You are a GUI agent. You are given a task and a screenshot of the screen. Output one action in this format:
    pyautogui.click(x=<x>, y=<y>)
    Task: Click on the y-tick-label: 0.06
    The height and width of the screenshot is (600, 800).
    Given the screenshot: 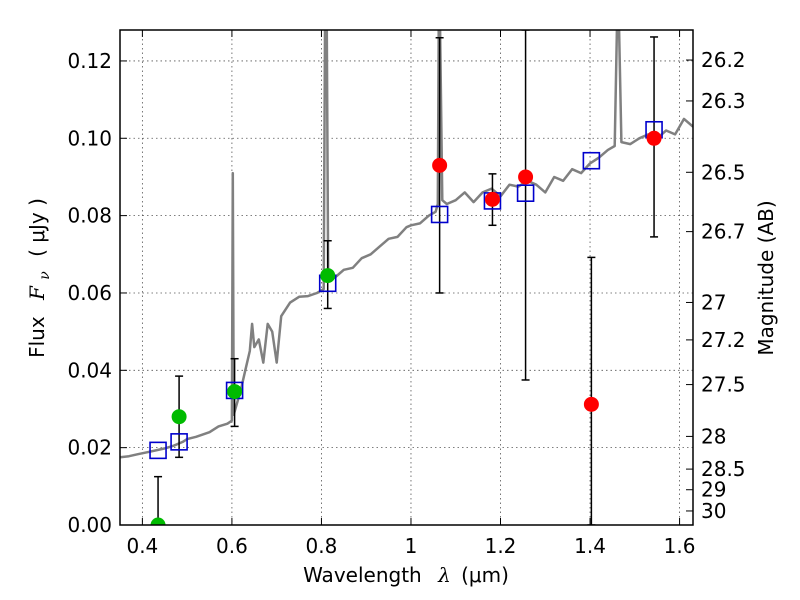 What is the action you would take?
    pyautogui.click(x=89, y=293)
    